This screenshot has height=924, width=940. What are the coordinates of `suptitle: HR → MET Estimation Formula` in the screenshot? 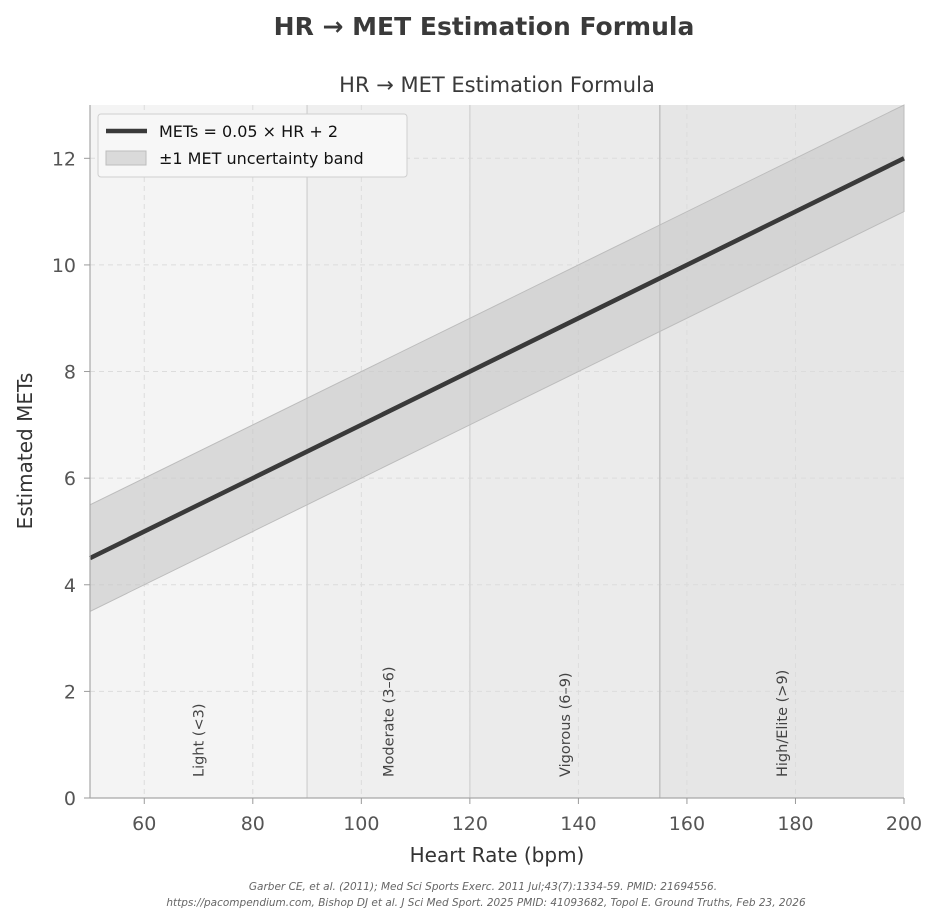 It's located at (484, 26).